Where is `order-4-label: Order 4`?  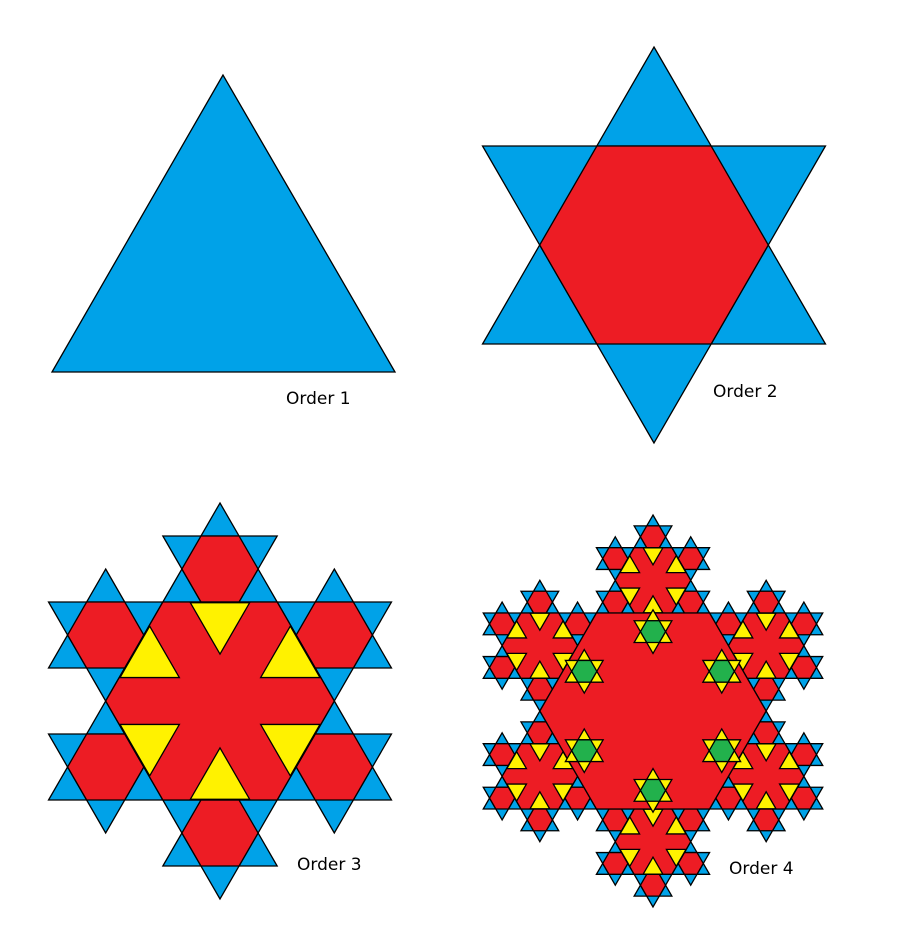 order-4-label: Order 4 is located at coordinates (761, 869).